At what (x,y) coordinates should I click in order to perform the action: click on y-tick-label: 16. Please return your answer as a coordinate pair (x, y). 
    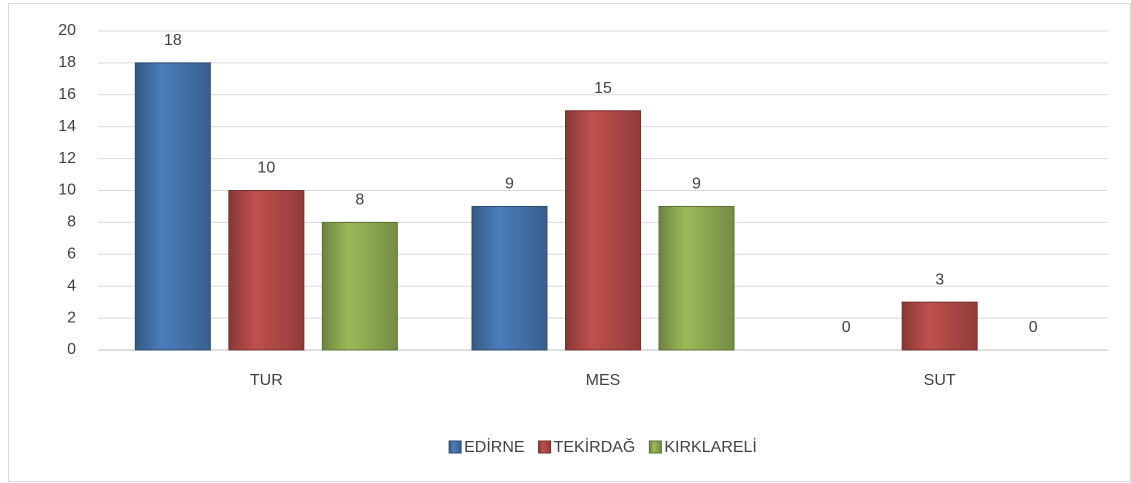
    Looking at the image, I should click on (67, 94).